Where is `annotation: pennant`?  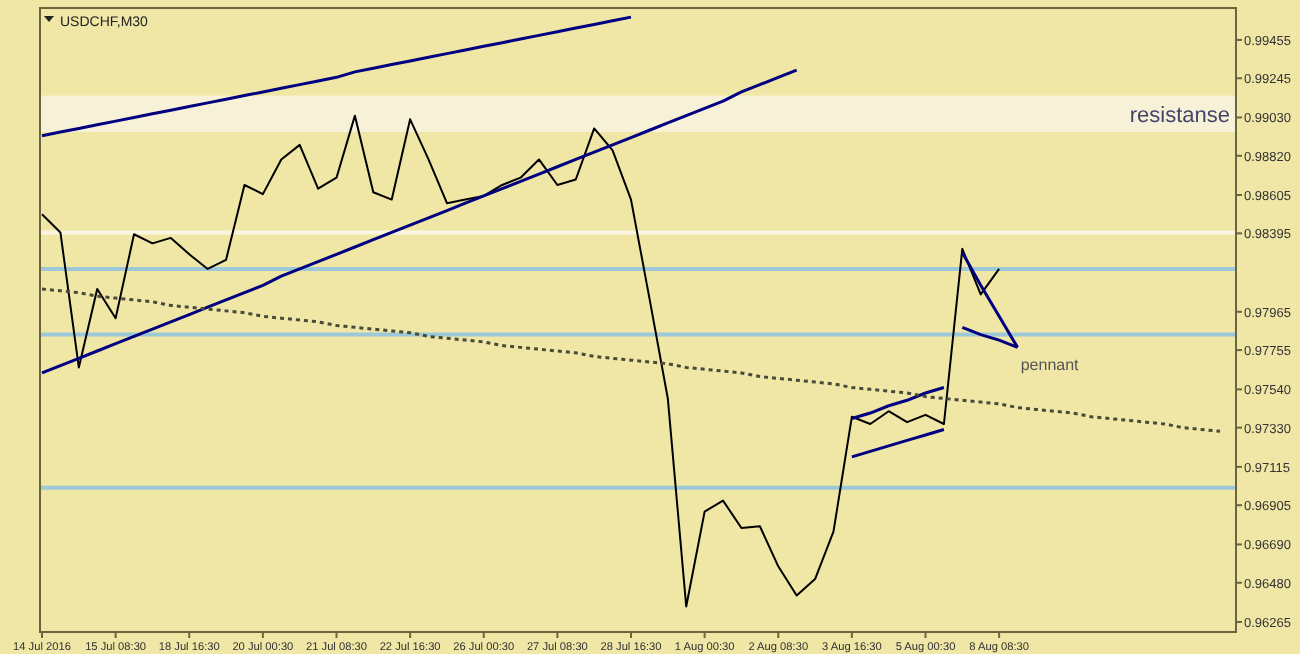
annotation: pennant is located at coordinates (1050, 364).